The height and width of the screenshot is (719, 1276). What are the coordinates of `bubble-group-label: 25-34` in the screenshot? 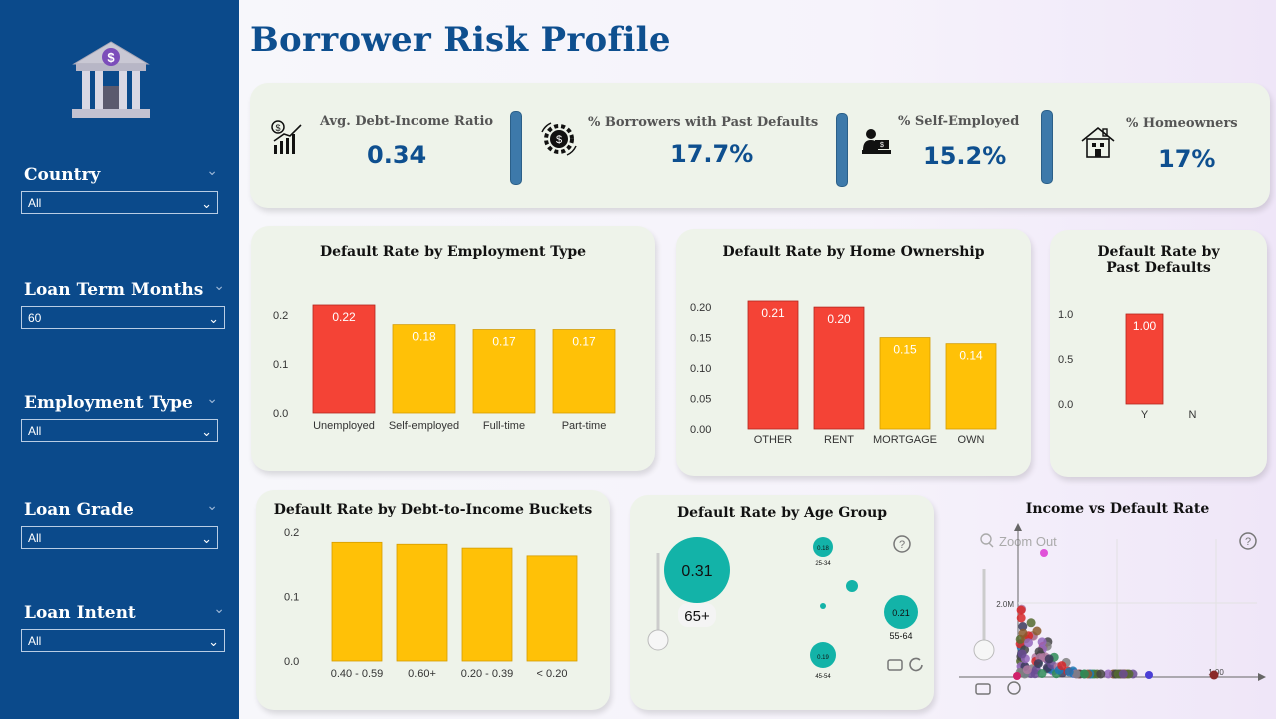 It's located at (823, 564).